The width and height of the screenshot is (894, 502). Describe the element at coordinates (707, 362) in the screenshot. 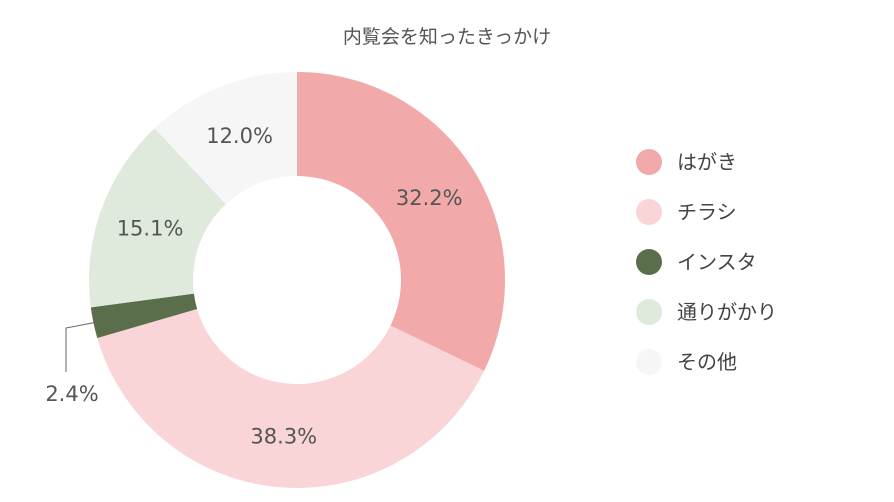

I see `legend-label-5: その他` at that location.